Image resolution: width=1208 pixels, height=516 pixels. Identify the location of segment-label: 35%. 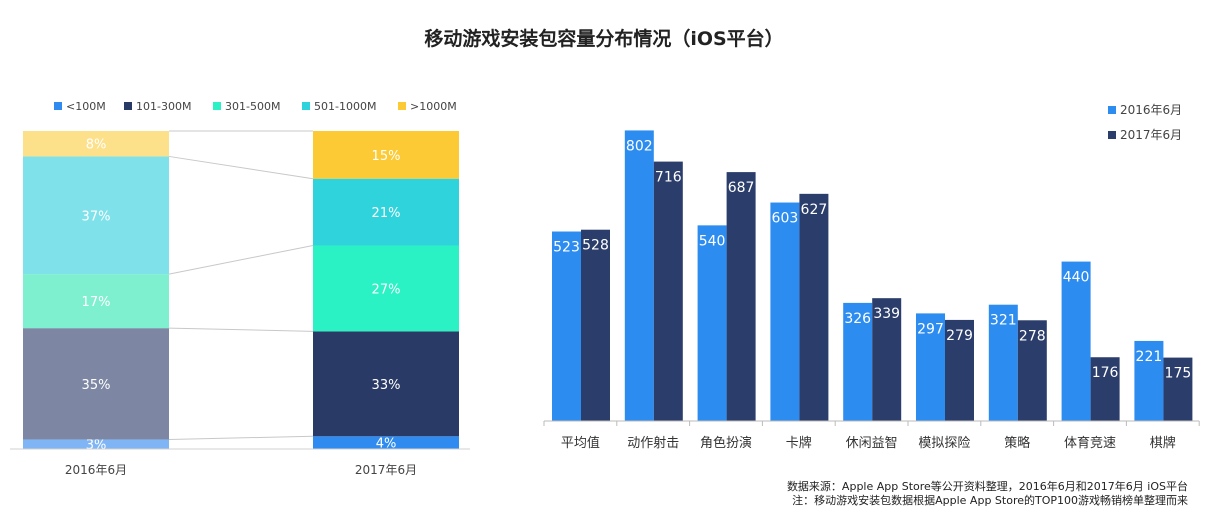
(96, 385).